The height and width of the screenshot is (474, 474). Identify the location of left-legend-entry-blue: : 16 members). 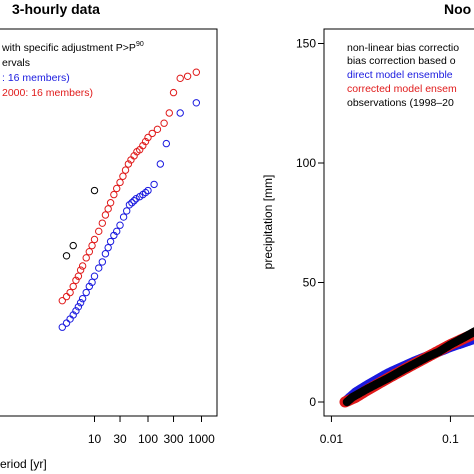
(36, 78).